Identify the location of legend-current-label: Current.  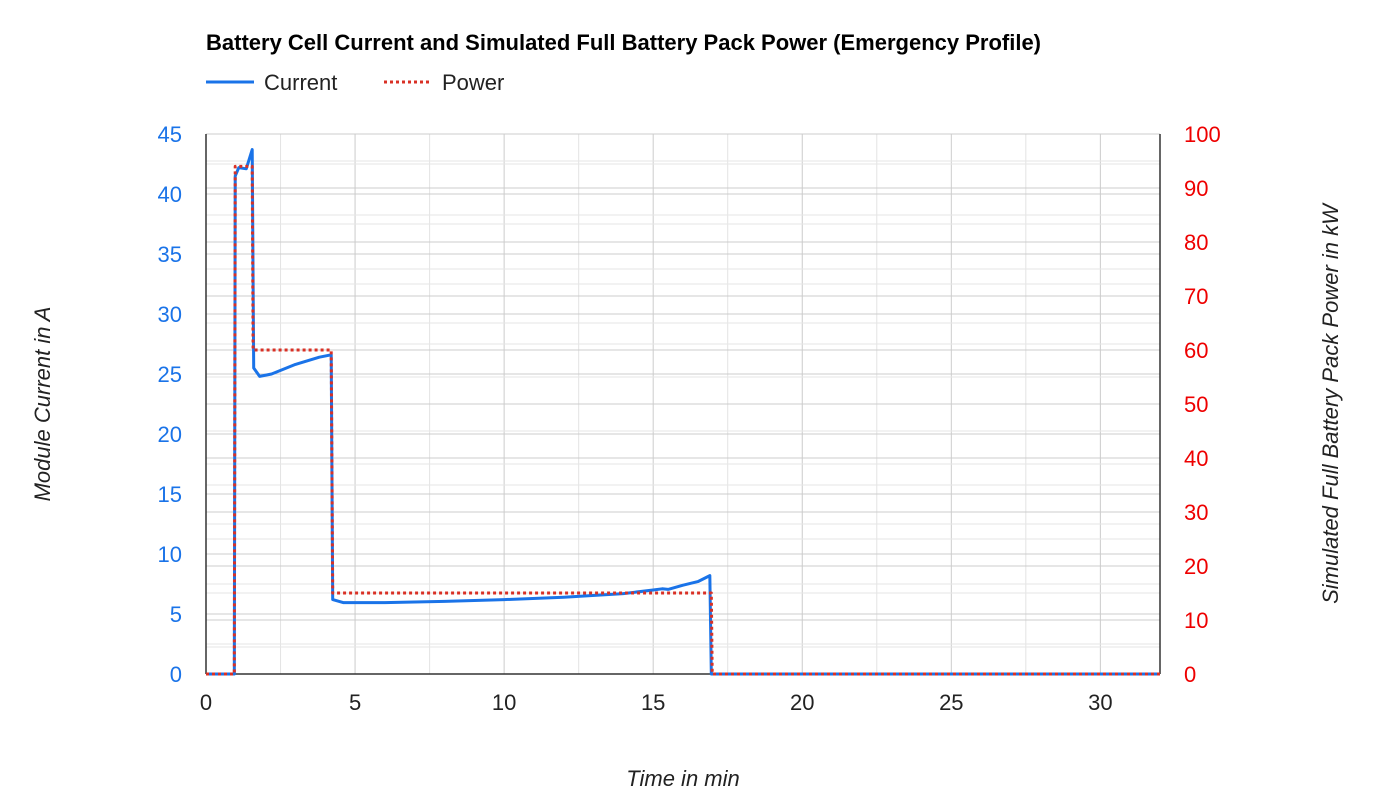
(300, 82).